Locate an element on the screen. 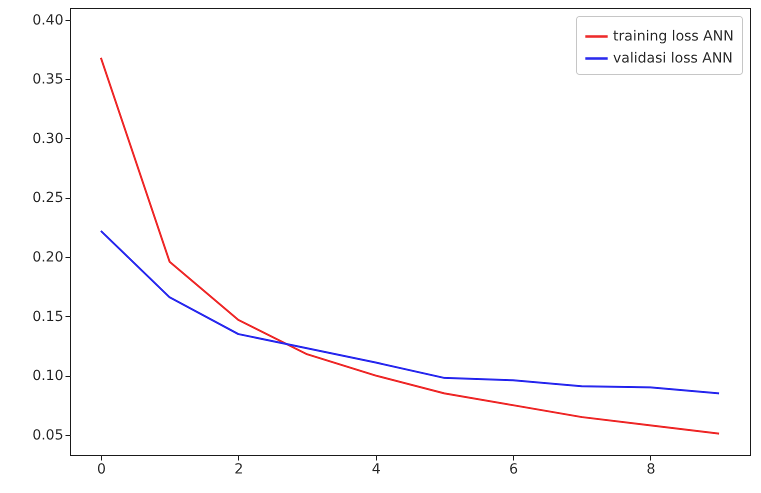 The height and width of the screenshot is (493, 761). x-tick-label: 4 is located at coordinates (376, 470).